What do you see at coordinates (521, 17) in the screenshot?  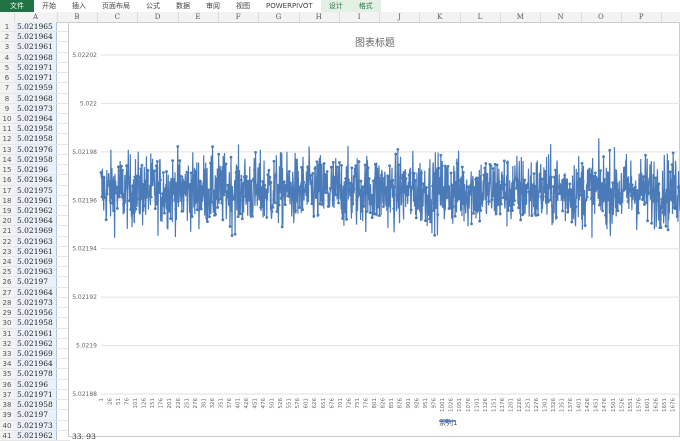 I see `column-header: M` at bounding box center [521, 17].